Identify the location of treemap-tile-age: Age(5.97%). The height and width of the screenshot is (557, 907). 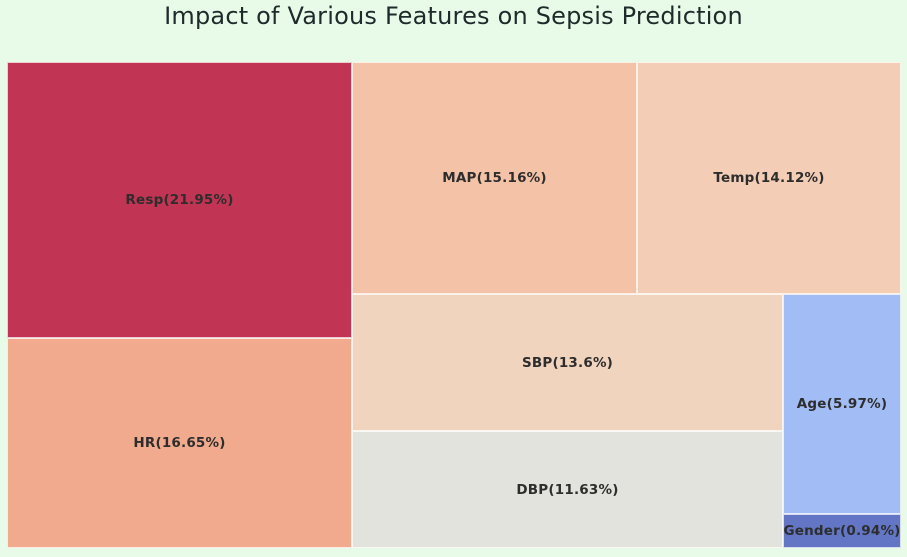
(842, 404).